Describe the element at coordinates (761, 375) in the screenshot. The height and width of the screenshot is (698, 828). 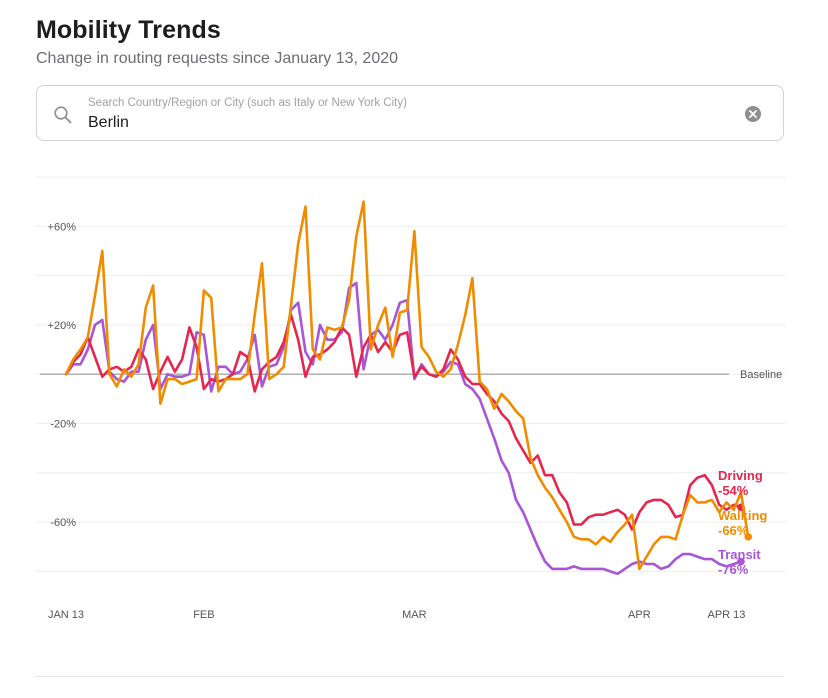
I see `baseline-label: Baseline` at that location.